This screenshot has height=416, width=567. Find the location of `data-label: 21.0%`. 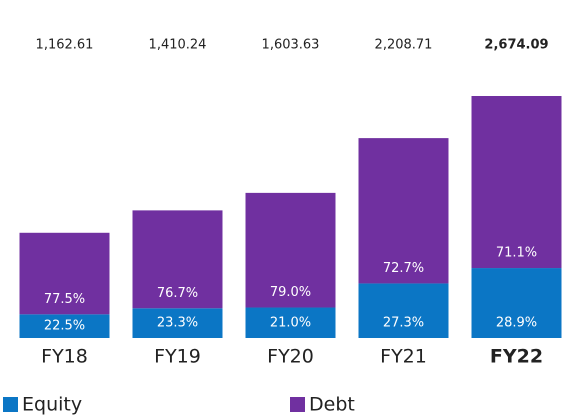

data-label: 21.0% is located at coordinates (290, 323).